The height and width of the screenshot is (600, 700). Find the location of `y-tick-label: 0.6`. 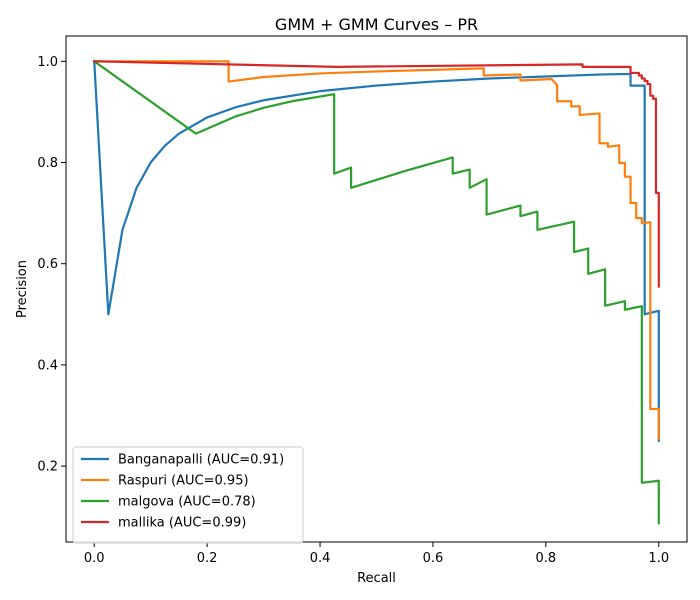

y-tick-label: 0.6 is located at coordinates (47, 264).